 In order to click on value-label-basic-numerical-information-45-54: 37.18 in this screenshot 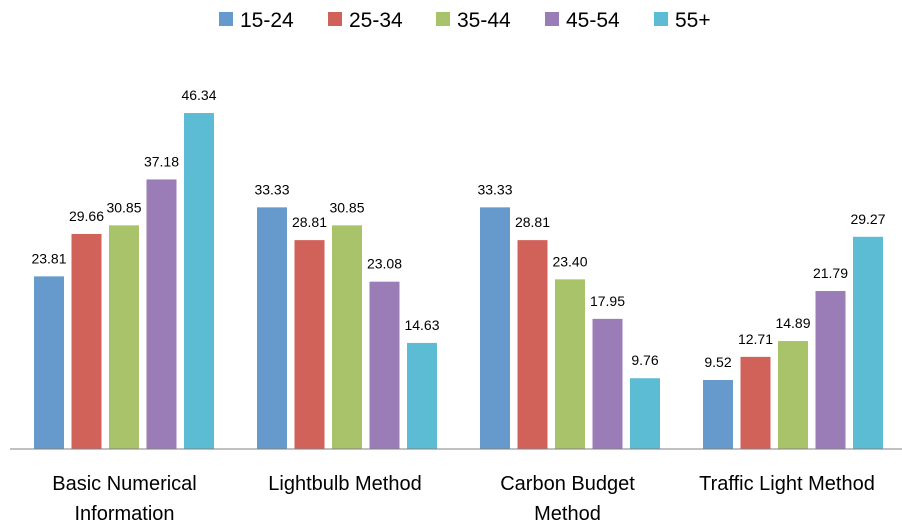, I will do `click(161, 161)`.